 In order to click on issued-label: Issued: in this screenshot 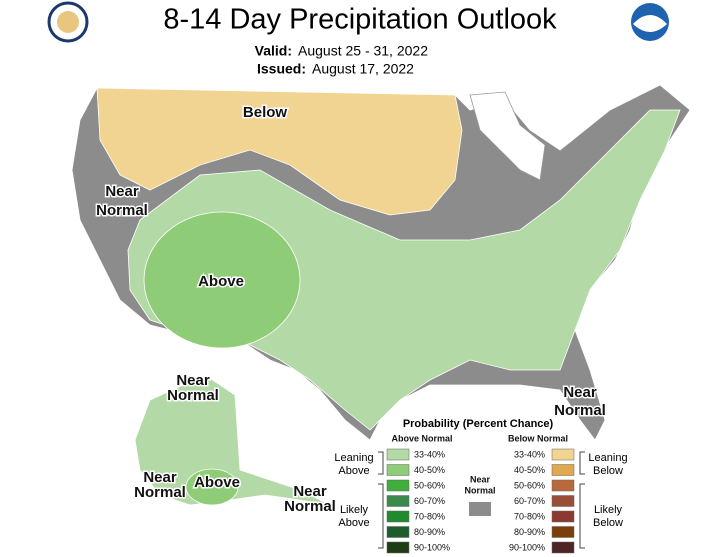, I will do `click(281, 69)`.